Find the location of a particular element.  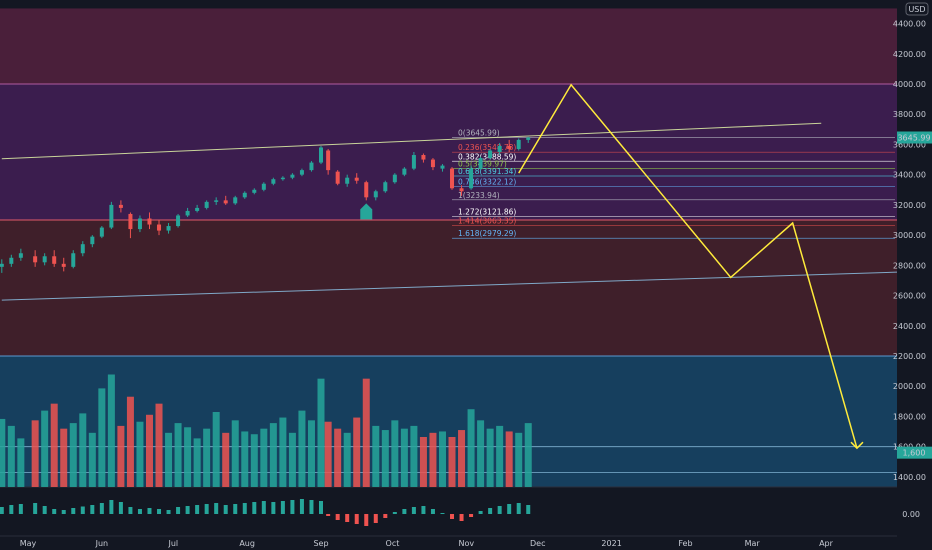

event-flag-icon is located at coordinates (366, 211).